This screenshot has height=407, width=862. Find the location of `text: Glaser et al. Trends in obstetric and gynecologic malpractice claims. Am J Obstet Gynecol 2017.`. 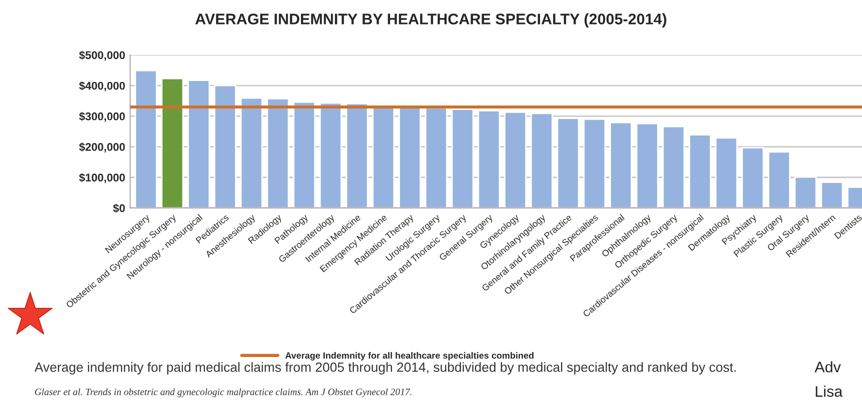

text: Glaser et al. Trends in obstetric and gynecologic malpractice claims. Am J Obstet Gynecol 2017. is located at coordinates (223, 393).